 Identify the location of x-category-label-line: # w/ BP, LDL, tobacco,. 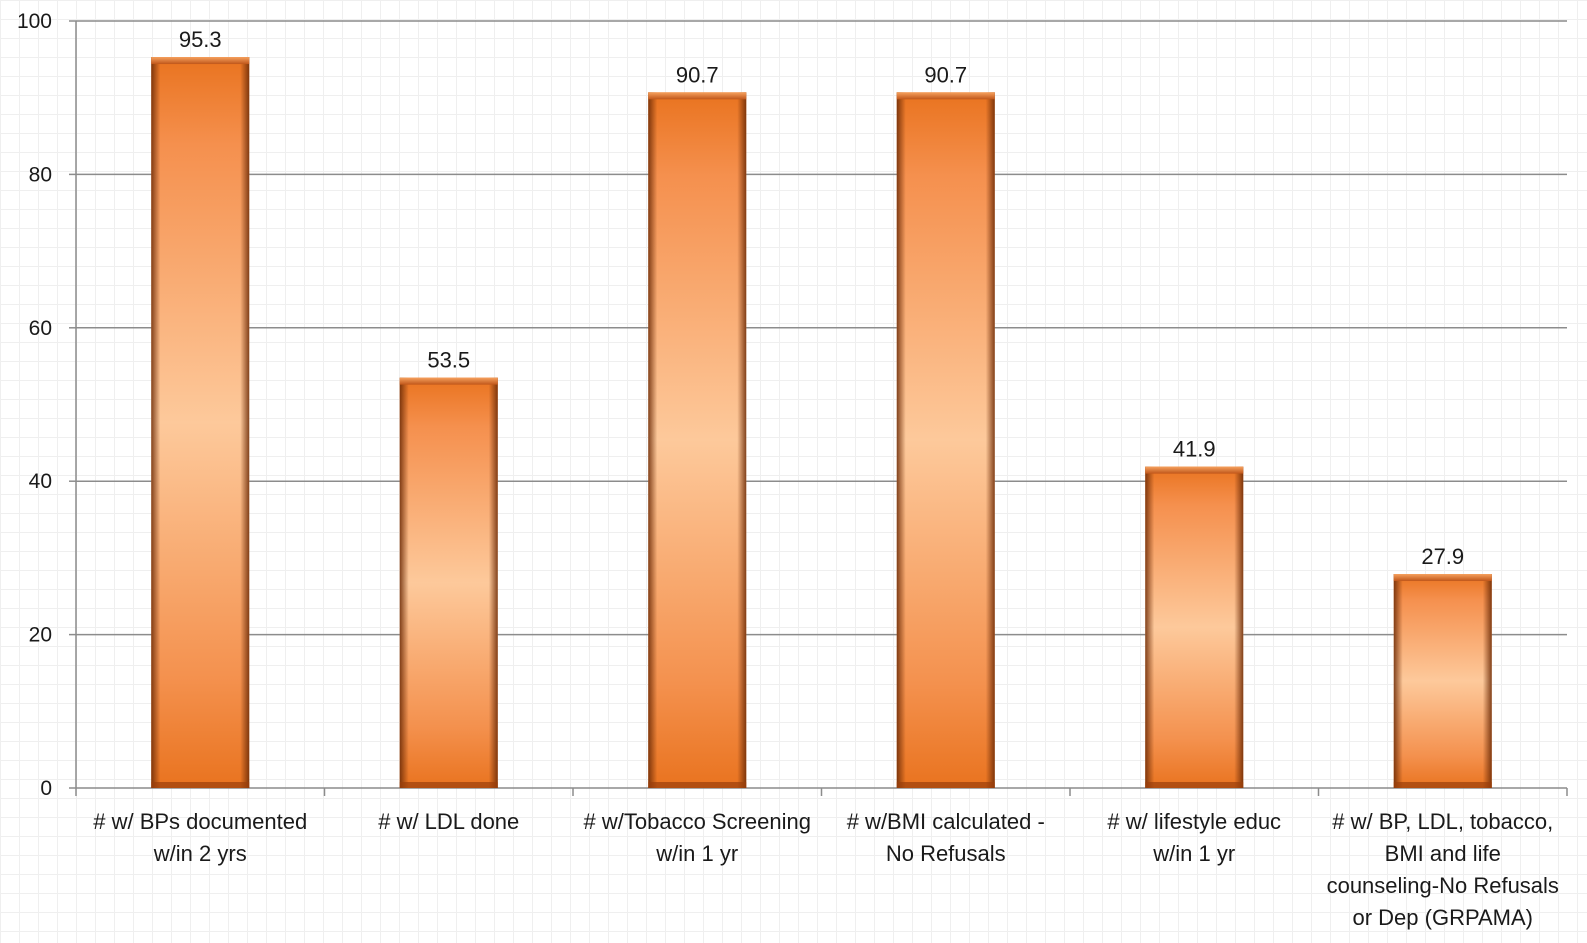
(1442, 821).